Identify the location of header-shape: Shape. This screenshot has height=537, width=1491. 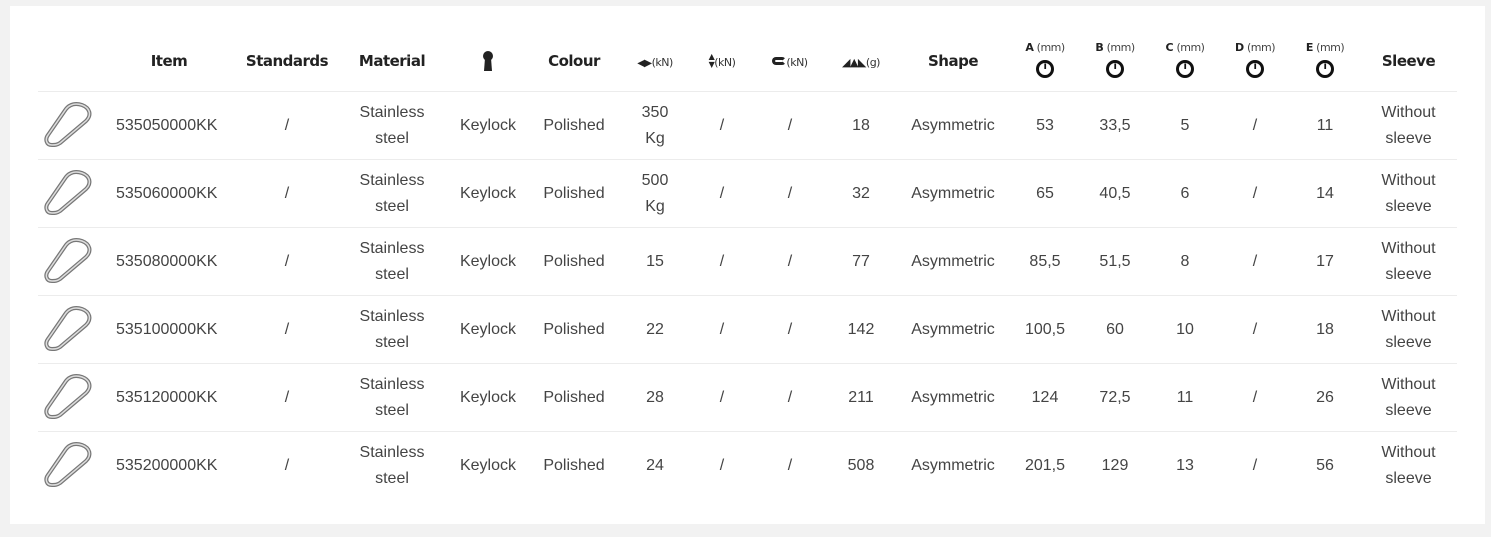
(953, 60).